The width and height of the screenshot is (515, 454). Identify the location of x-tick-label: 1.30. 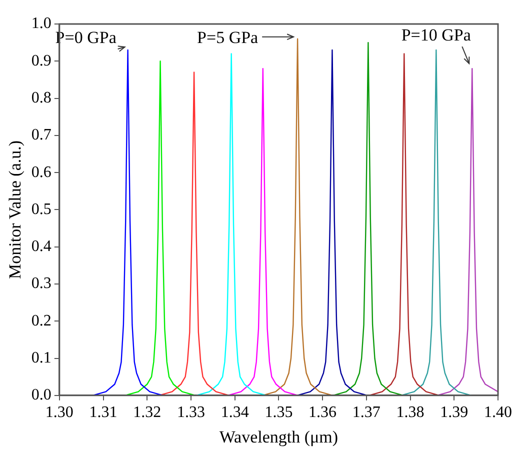
(59, 413).